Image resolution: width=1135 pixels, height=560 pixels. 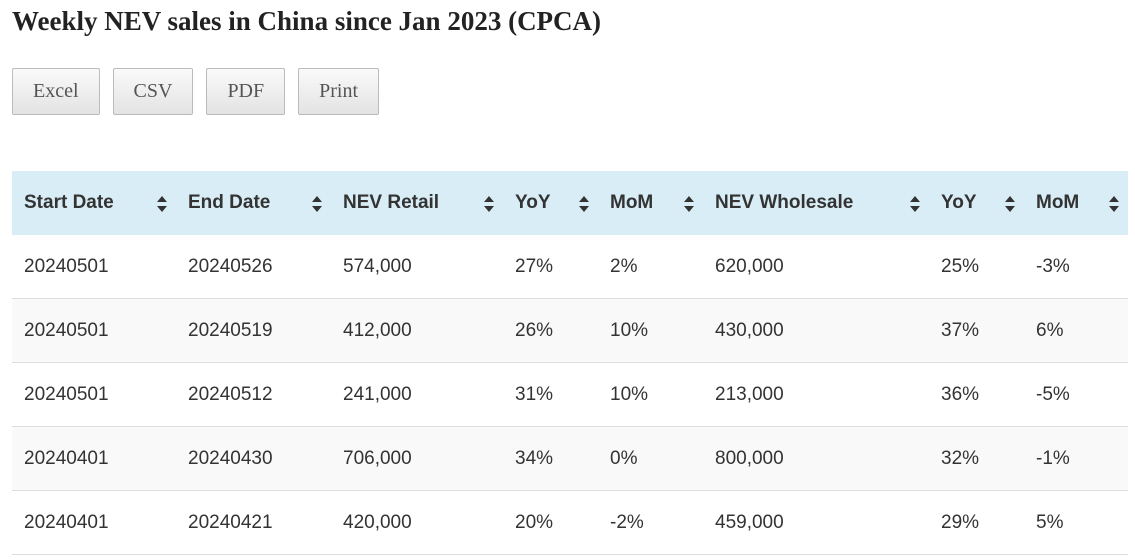 I want to click on table-cell: 27%, so click(x=550, y=267).